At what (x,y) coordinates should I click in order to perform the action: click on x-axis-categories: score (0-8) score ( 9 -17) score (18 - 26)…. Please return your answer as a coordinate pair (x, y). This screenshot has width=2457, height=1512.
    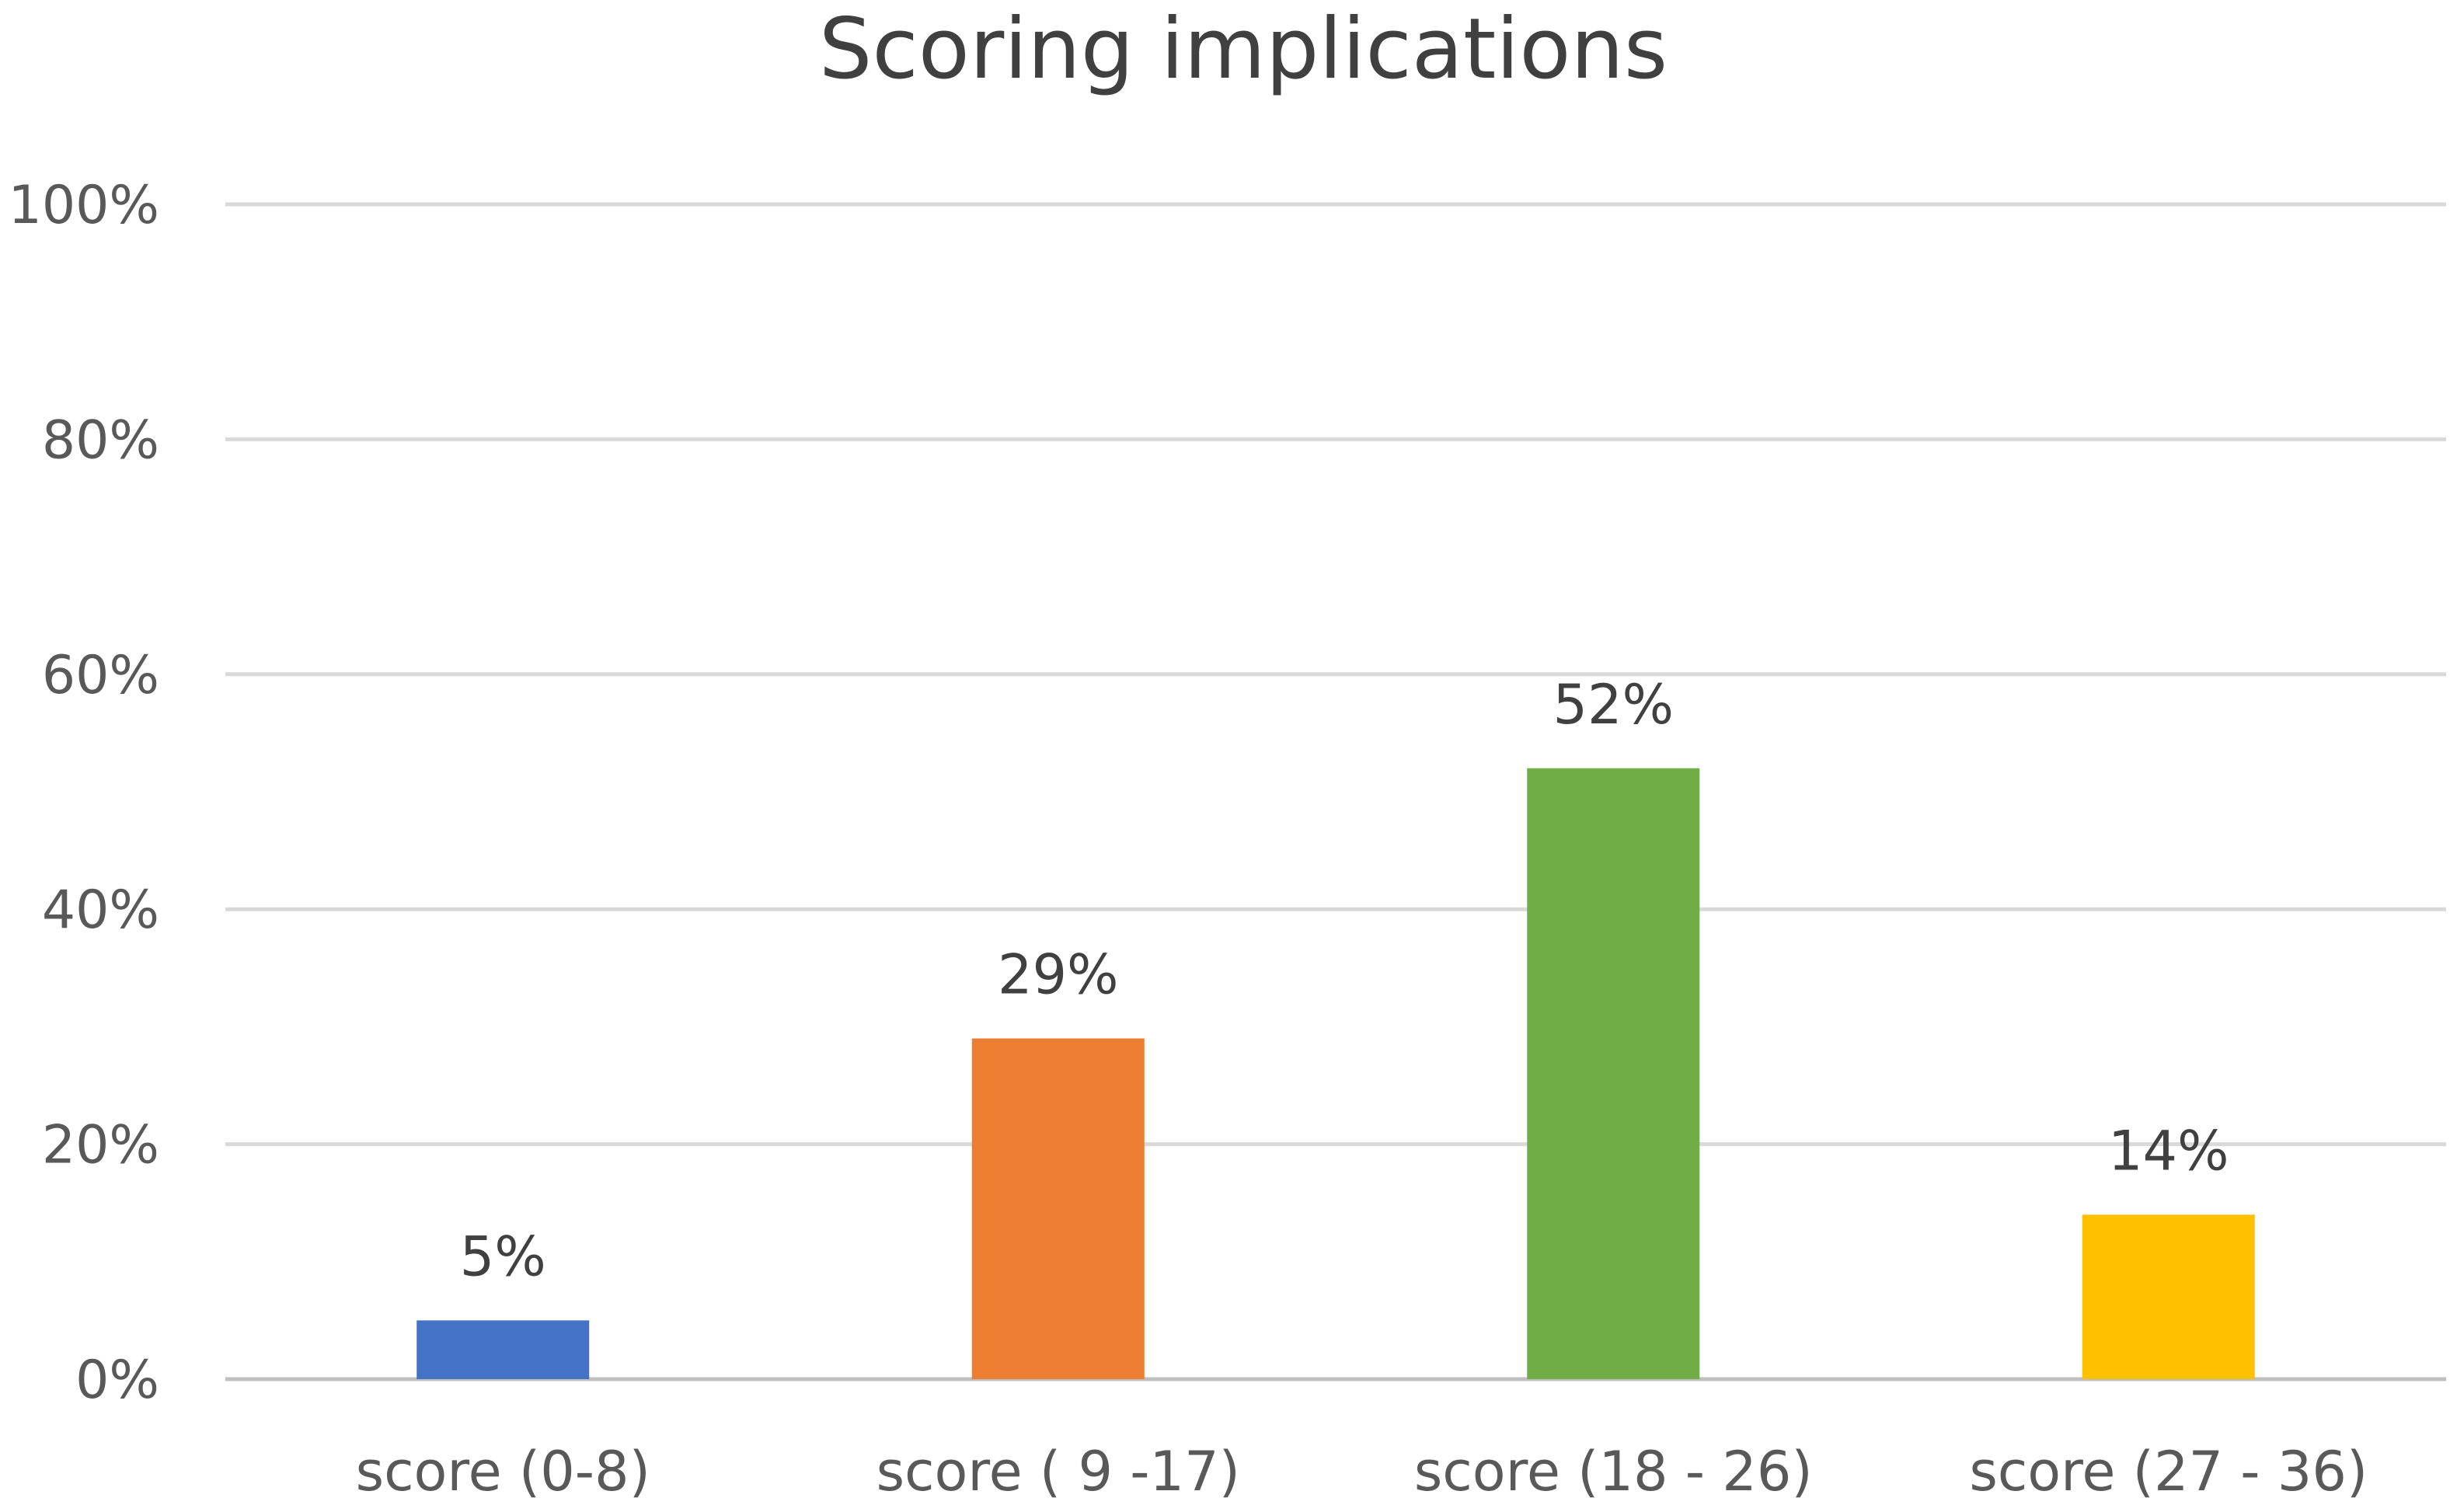
    Looking at the image, I should click on (1362, 1471).